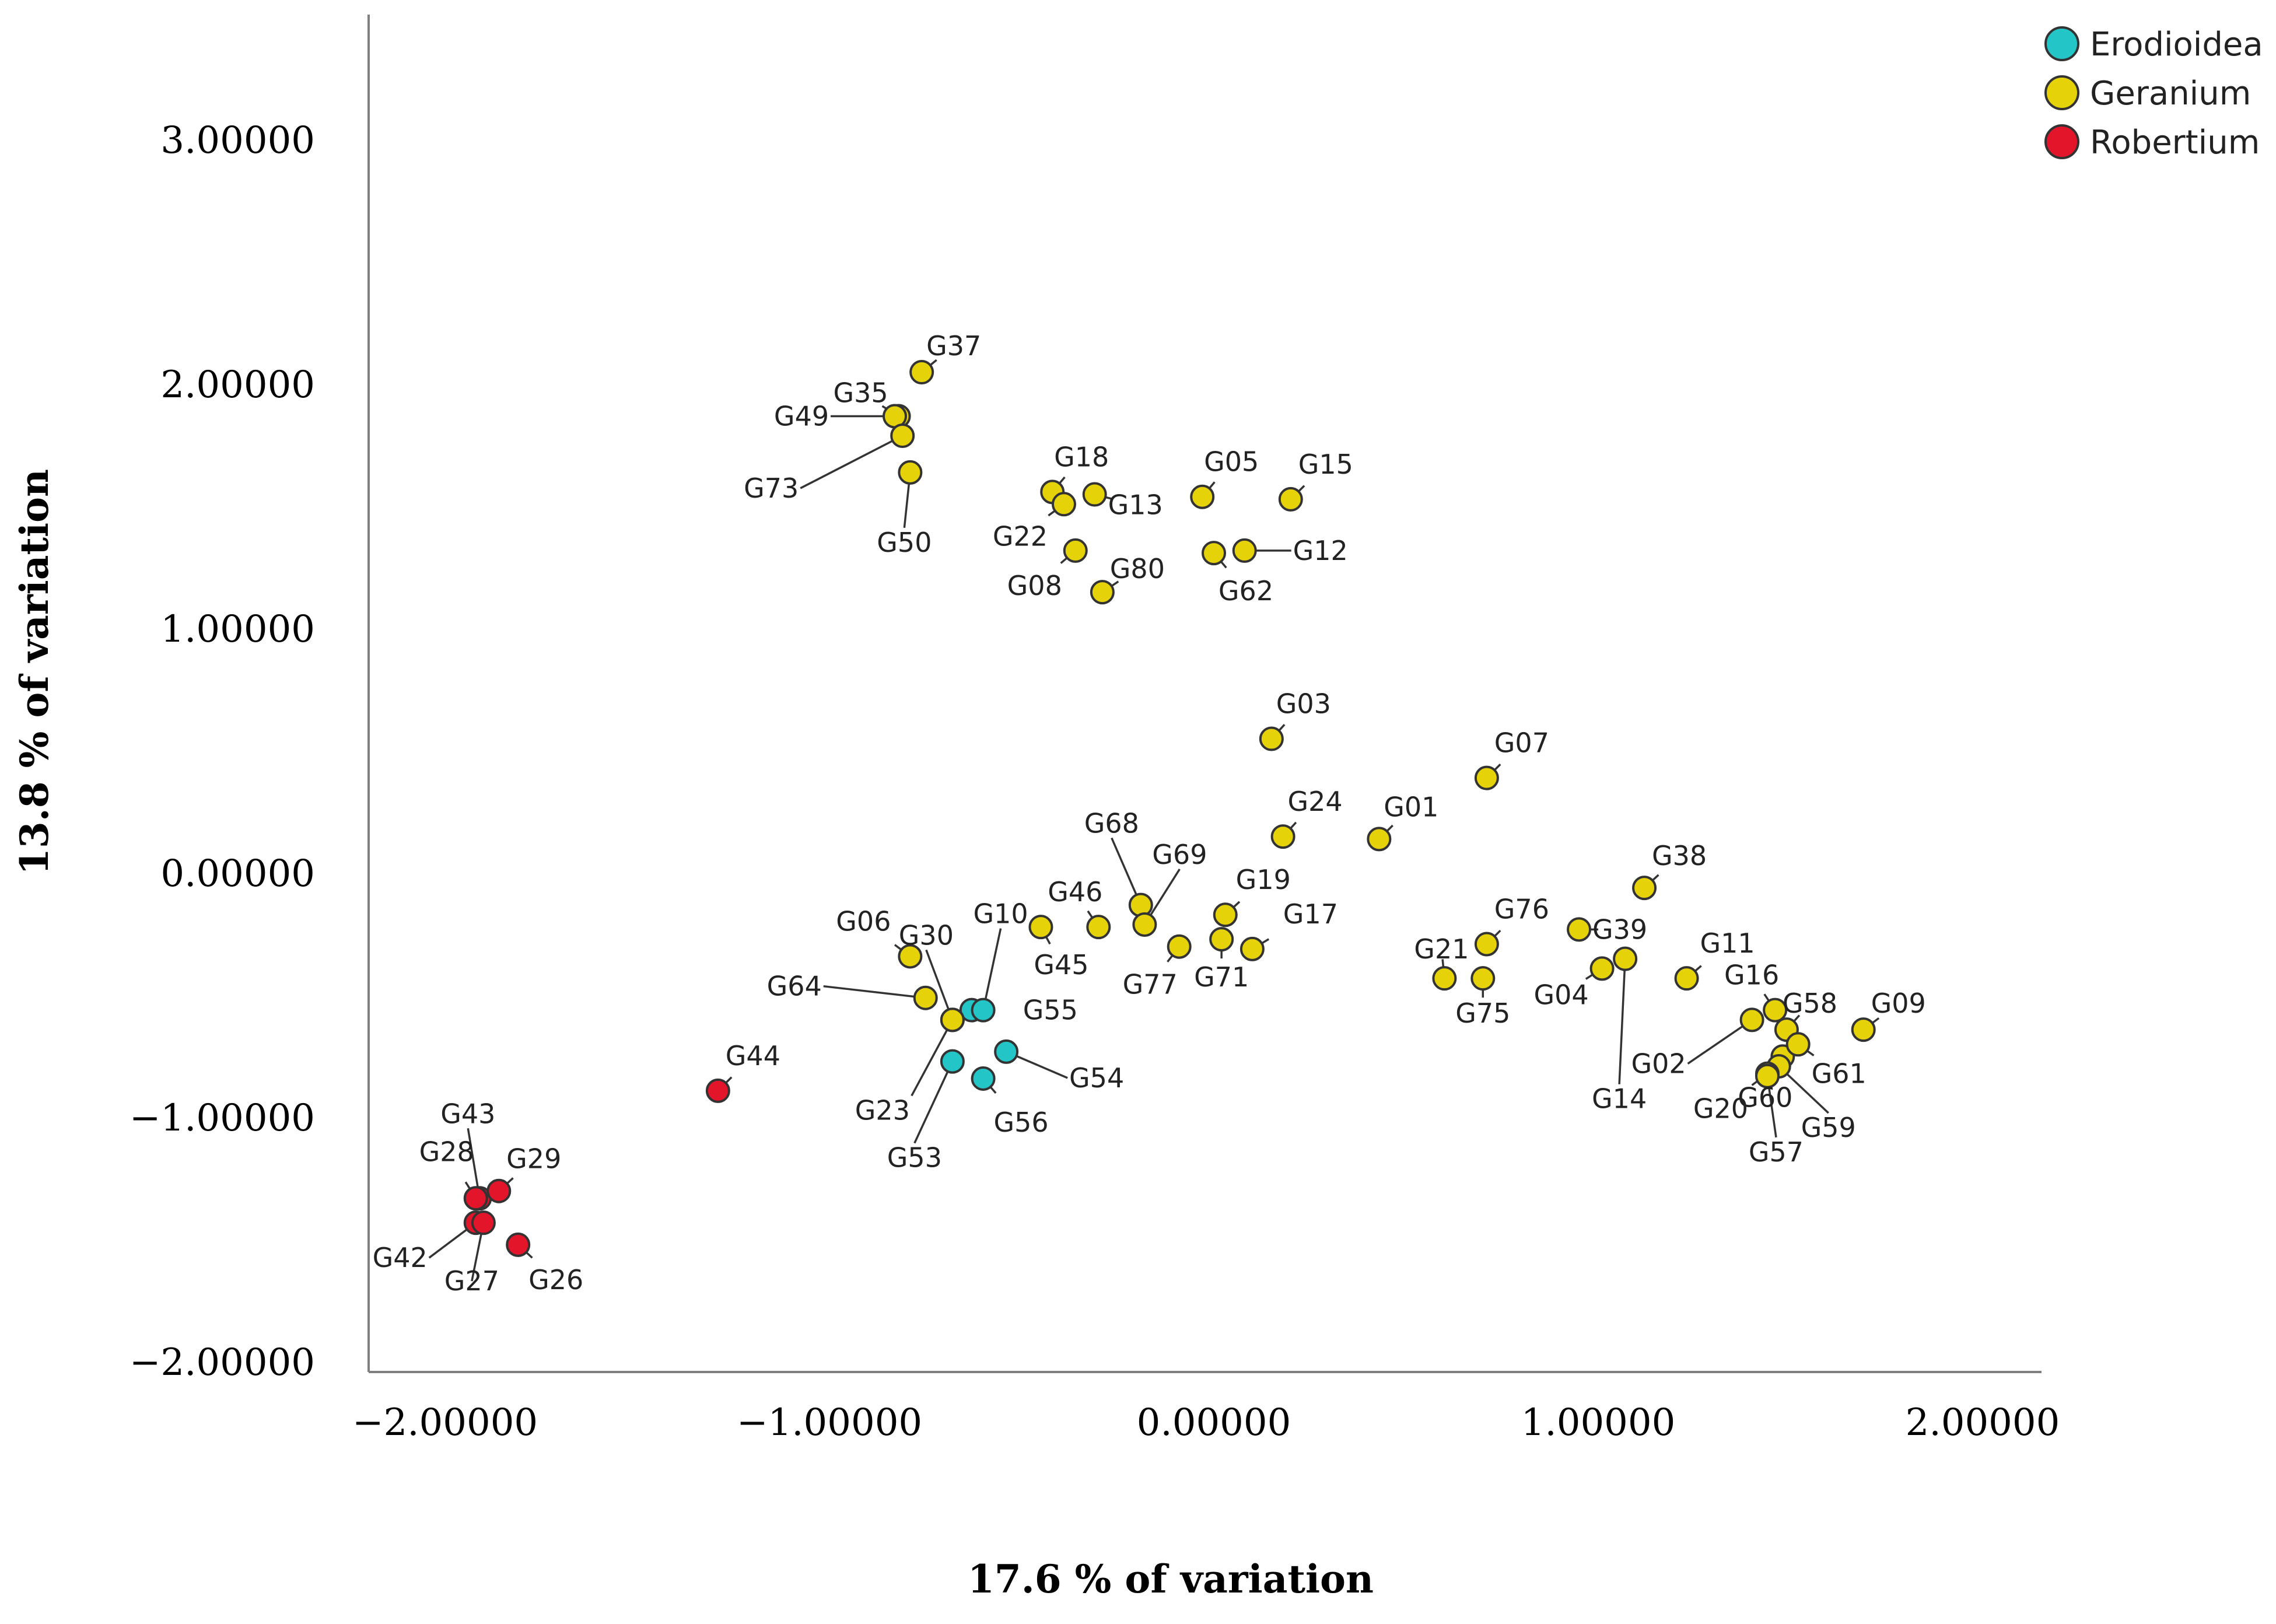 The image size is (2276, 1624). I want to click on leader-line-g18, so click(1062, 480).